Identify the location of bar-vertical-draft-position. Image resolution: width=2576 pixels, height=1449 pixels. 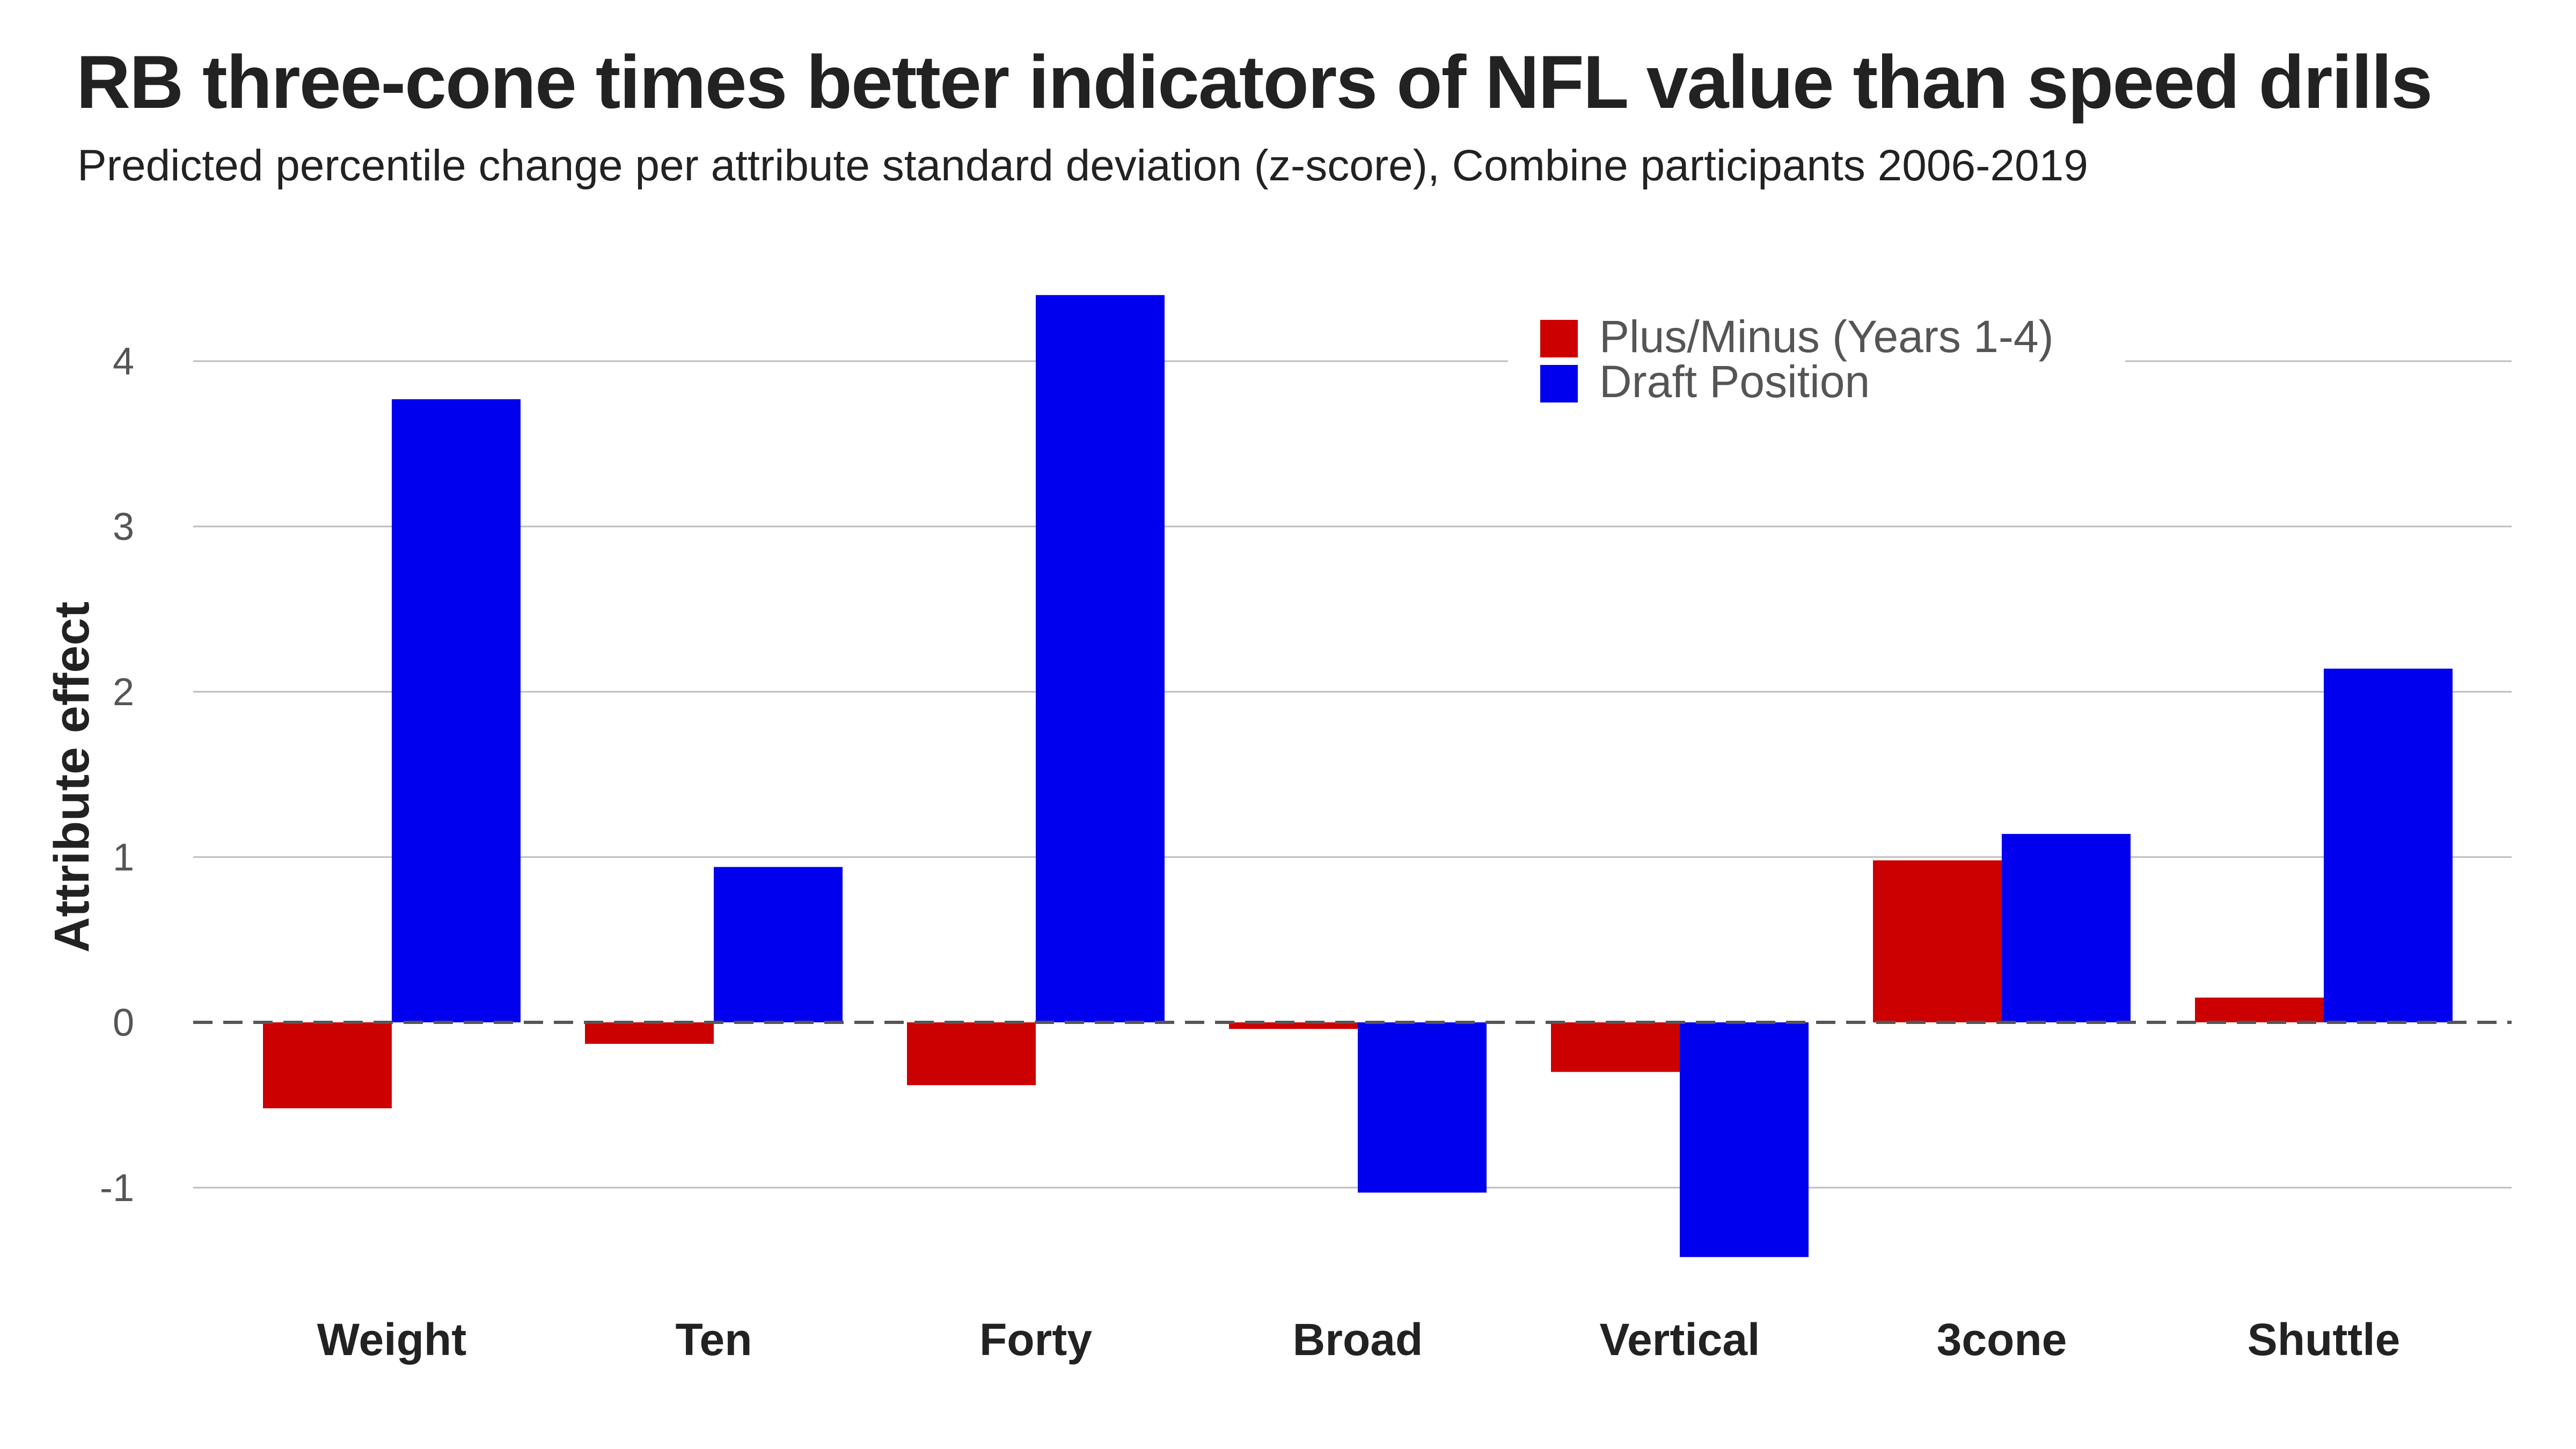
(1744, 1139).